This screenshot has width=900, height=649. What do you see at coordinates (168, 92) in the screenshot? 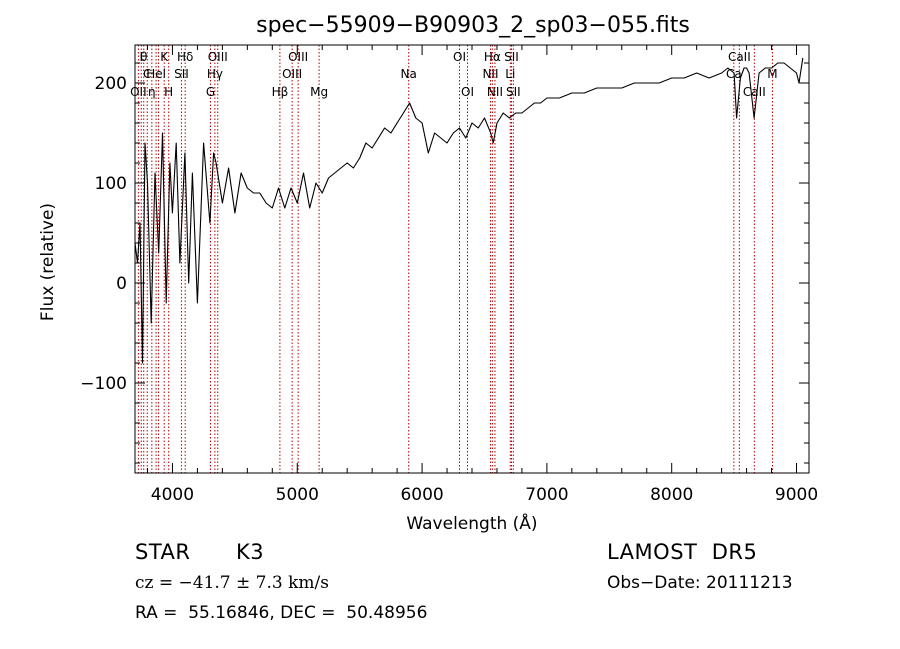
I see `line-label-8-0: H` at bounding box center [168, 92].